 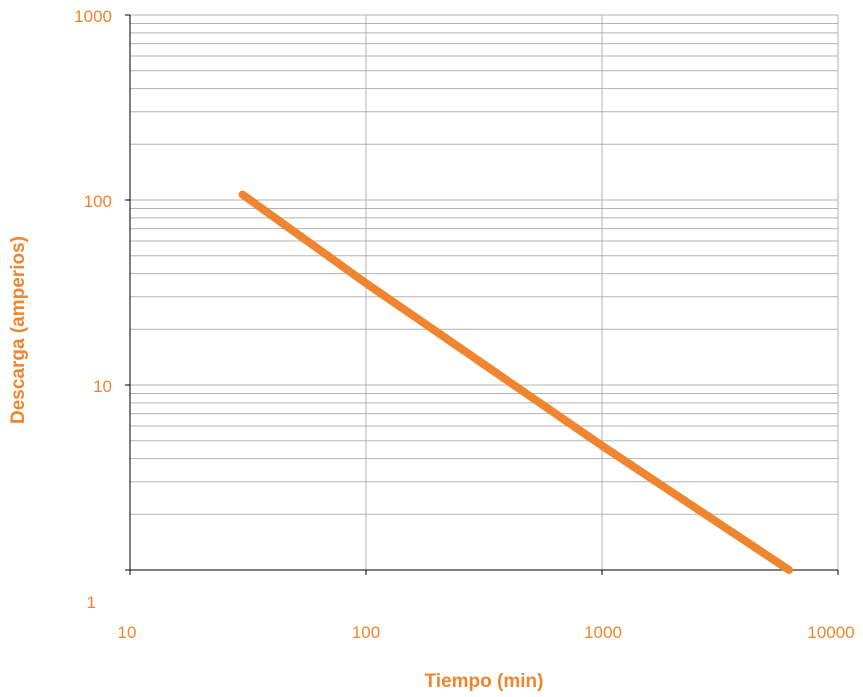 I want to click on x-tick-label-10: 10, so click(x=127, y=632).